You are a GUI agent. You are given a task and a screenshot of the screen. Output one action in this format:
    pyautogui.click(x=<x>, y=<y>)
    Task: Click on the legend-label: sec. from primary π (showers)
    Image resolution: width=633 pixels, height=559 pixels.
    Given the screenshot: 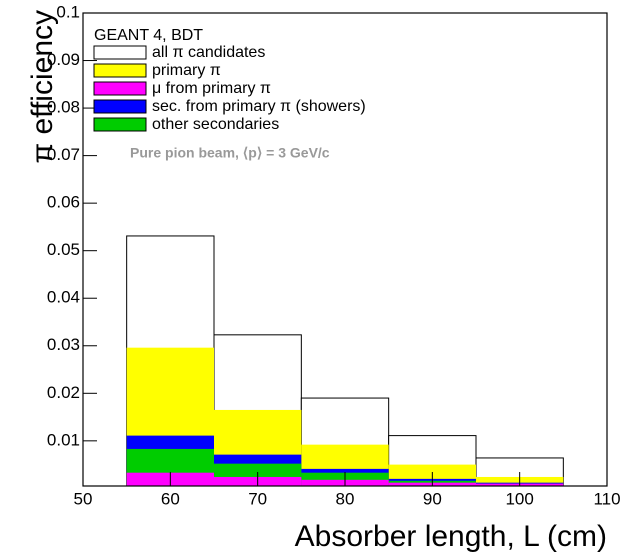 What is the action you would take?
    pyautogui.click(x=259, y=106)
    